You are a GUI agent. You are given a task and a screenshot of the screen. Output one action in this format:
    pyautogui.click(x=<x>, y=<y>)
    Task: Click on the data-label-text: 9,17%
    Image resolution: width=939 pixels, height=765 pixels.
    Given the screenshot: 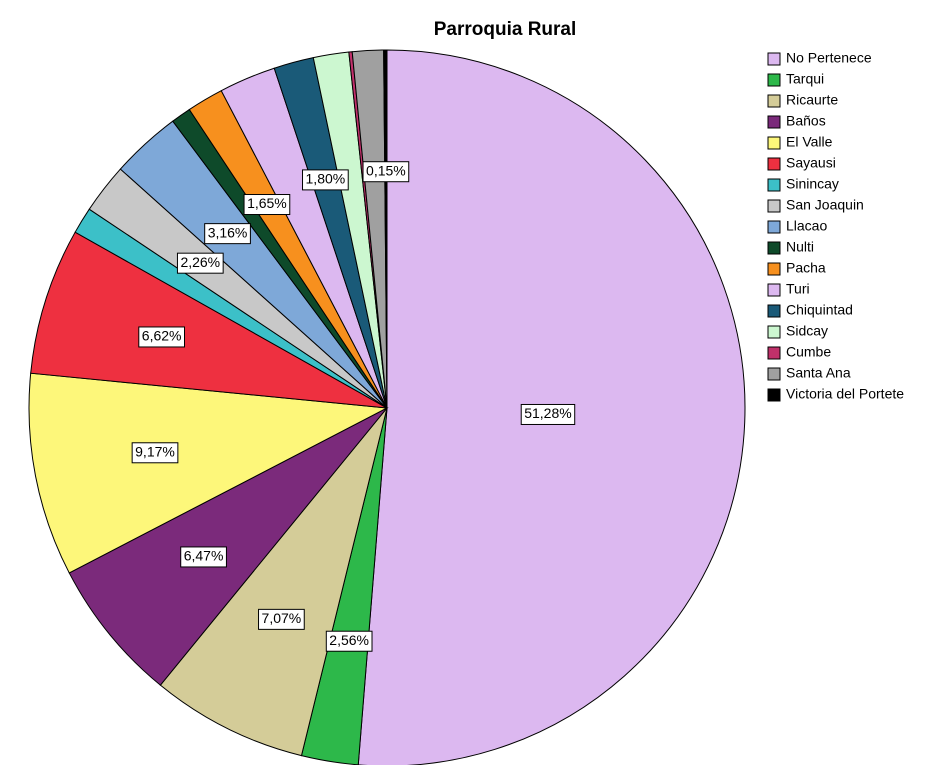 What is the action you would take?
    pyautogui.click(x=155, y=451)
    